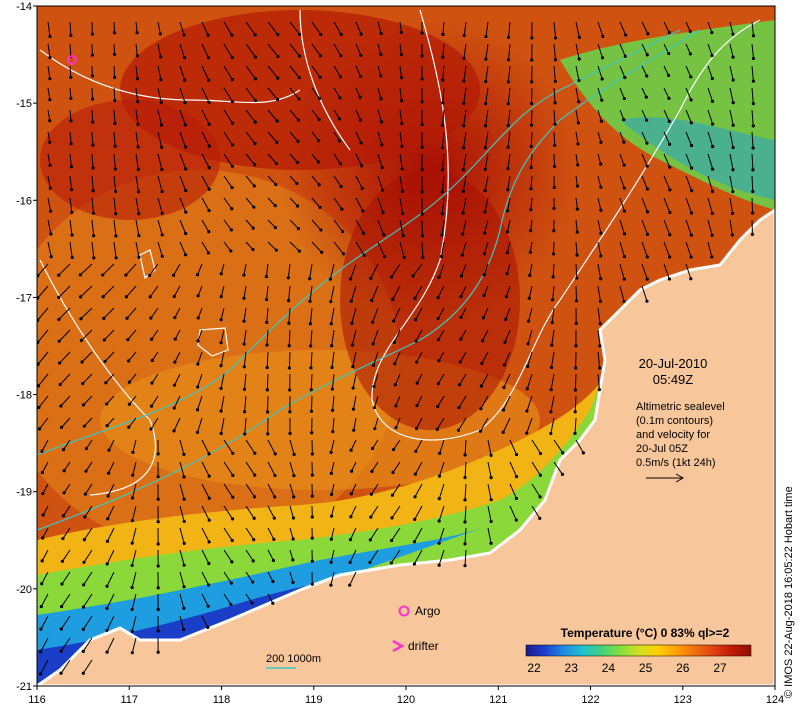 Image resolution: width=800 pixels, height=710 pixels. Describe the element at coordinates (646, 668) in the screenshot. I see `colorbar-tick-label: 25` at that location.